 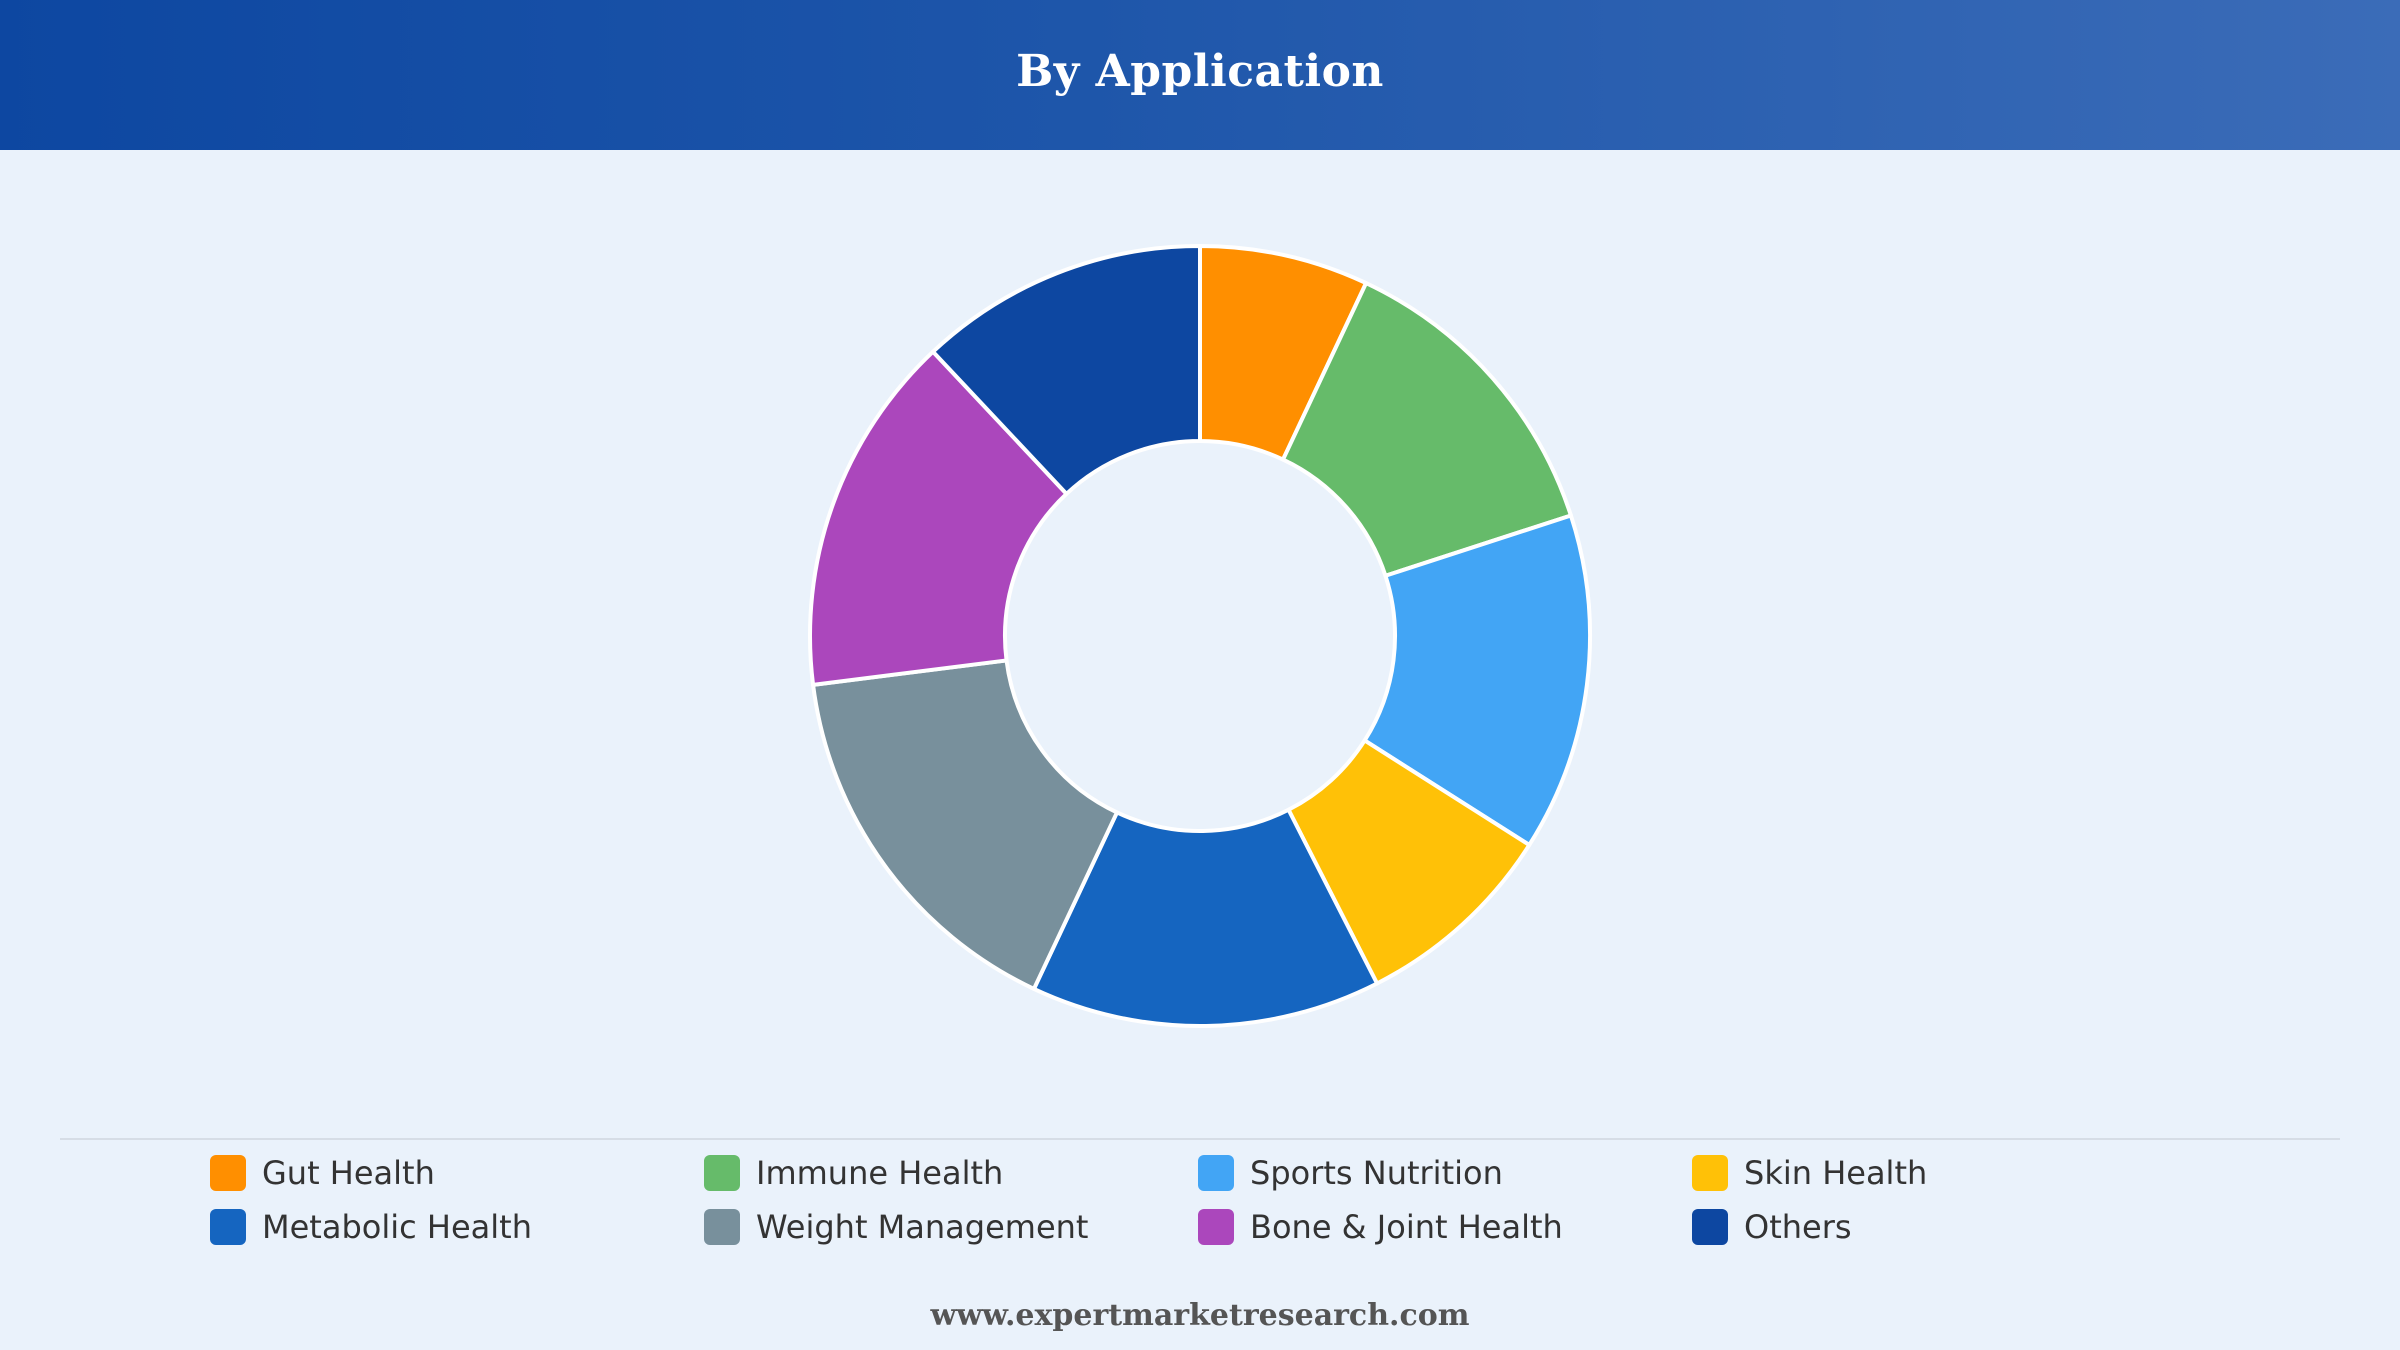 What do you see at coordinates (1066, 370) in the screenshot?
I see `donut-slice-others` at bounding box center [1066, 370].